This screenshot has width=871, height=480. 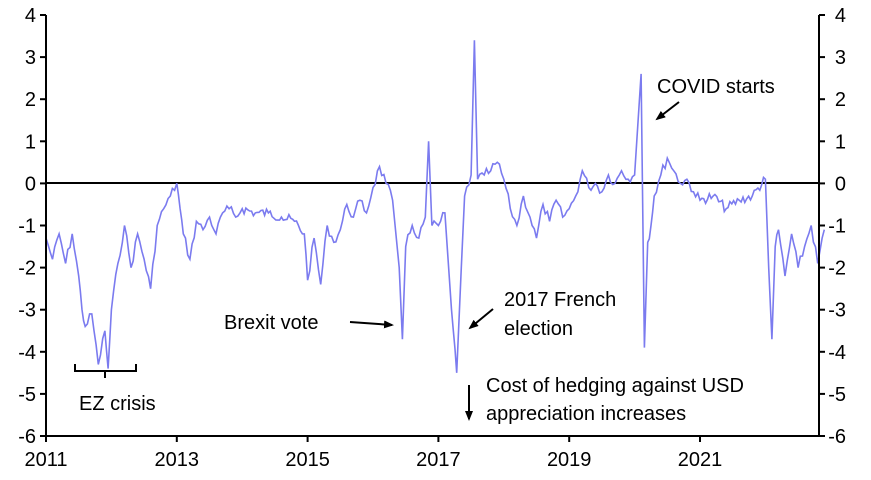 I want to click on left-y-tick-label: 3, so click(x=30, y=58).